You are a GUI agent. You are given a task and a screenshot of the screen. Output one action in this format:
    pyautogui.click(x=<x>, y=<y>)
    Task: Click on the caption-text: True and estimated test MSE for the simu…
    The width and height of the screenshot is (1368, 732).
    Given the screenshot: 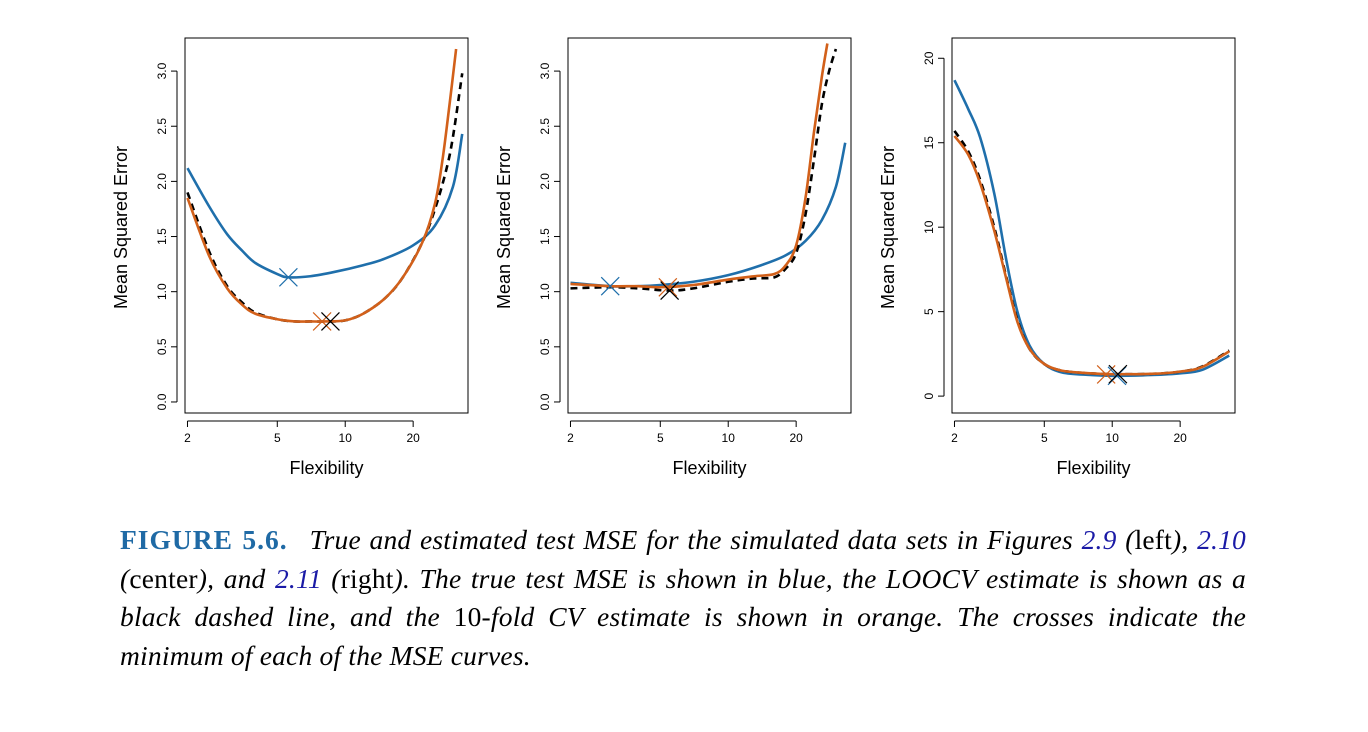 What is the action you would take?
    pyautogui.click(x=695, y=539)
    